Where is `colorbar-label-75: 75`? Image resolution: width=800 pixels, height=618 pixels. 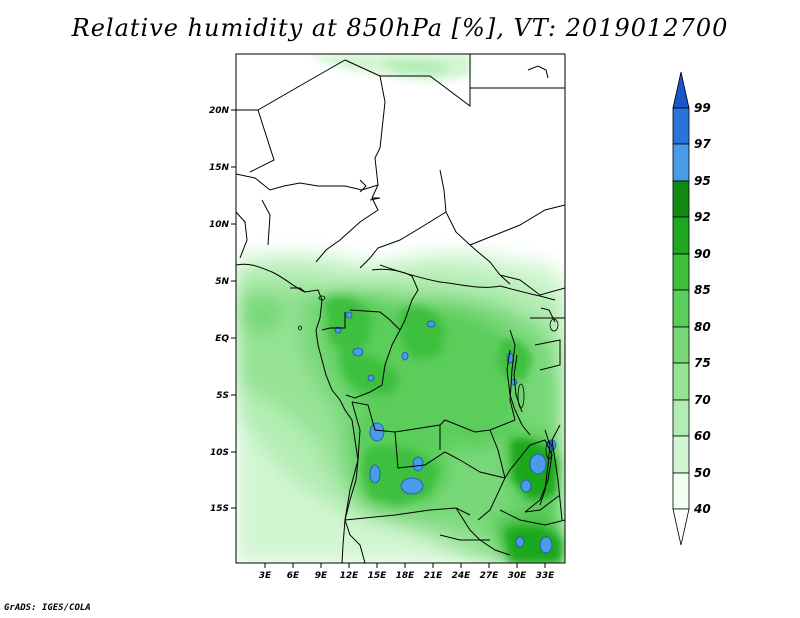
colorbar-label-75: 75 is located at coordinates (702, 363).